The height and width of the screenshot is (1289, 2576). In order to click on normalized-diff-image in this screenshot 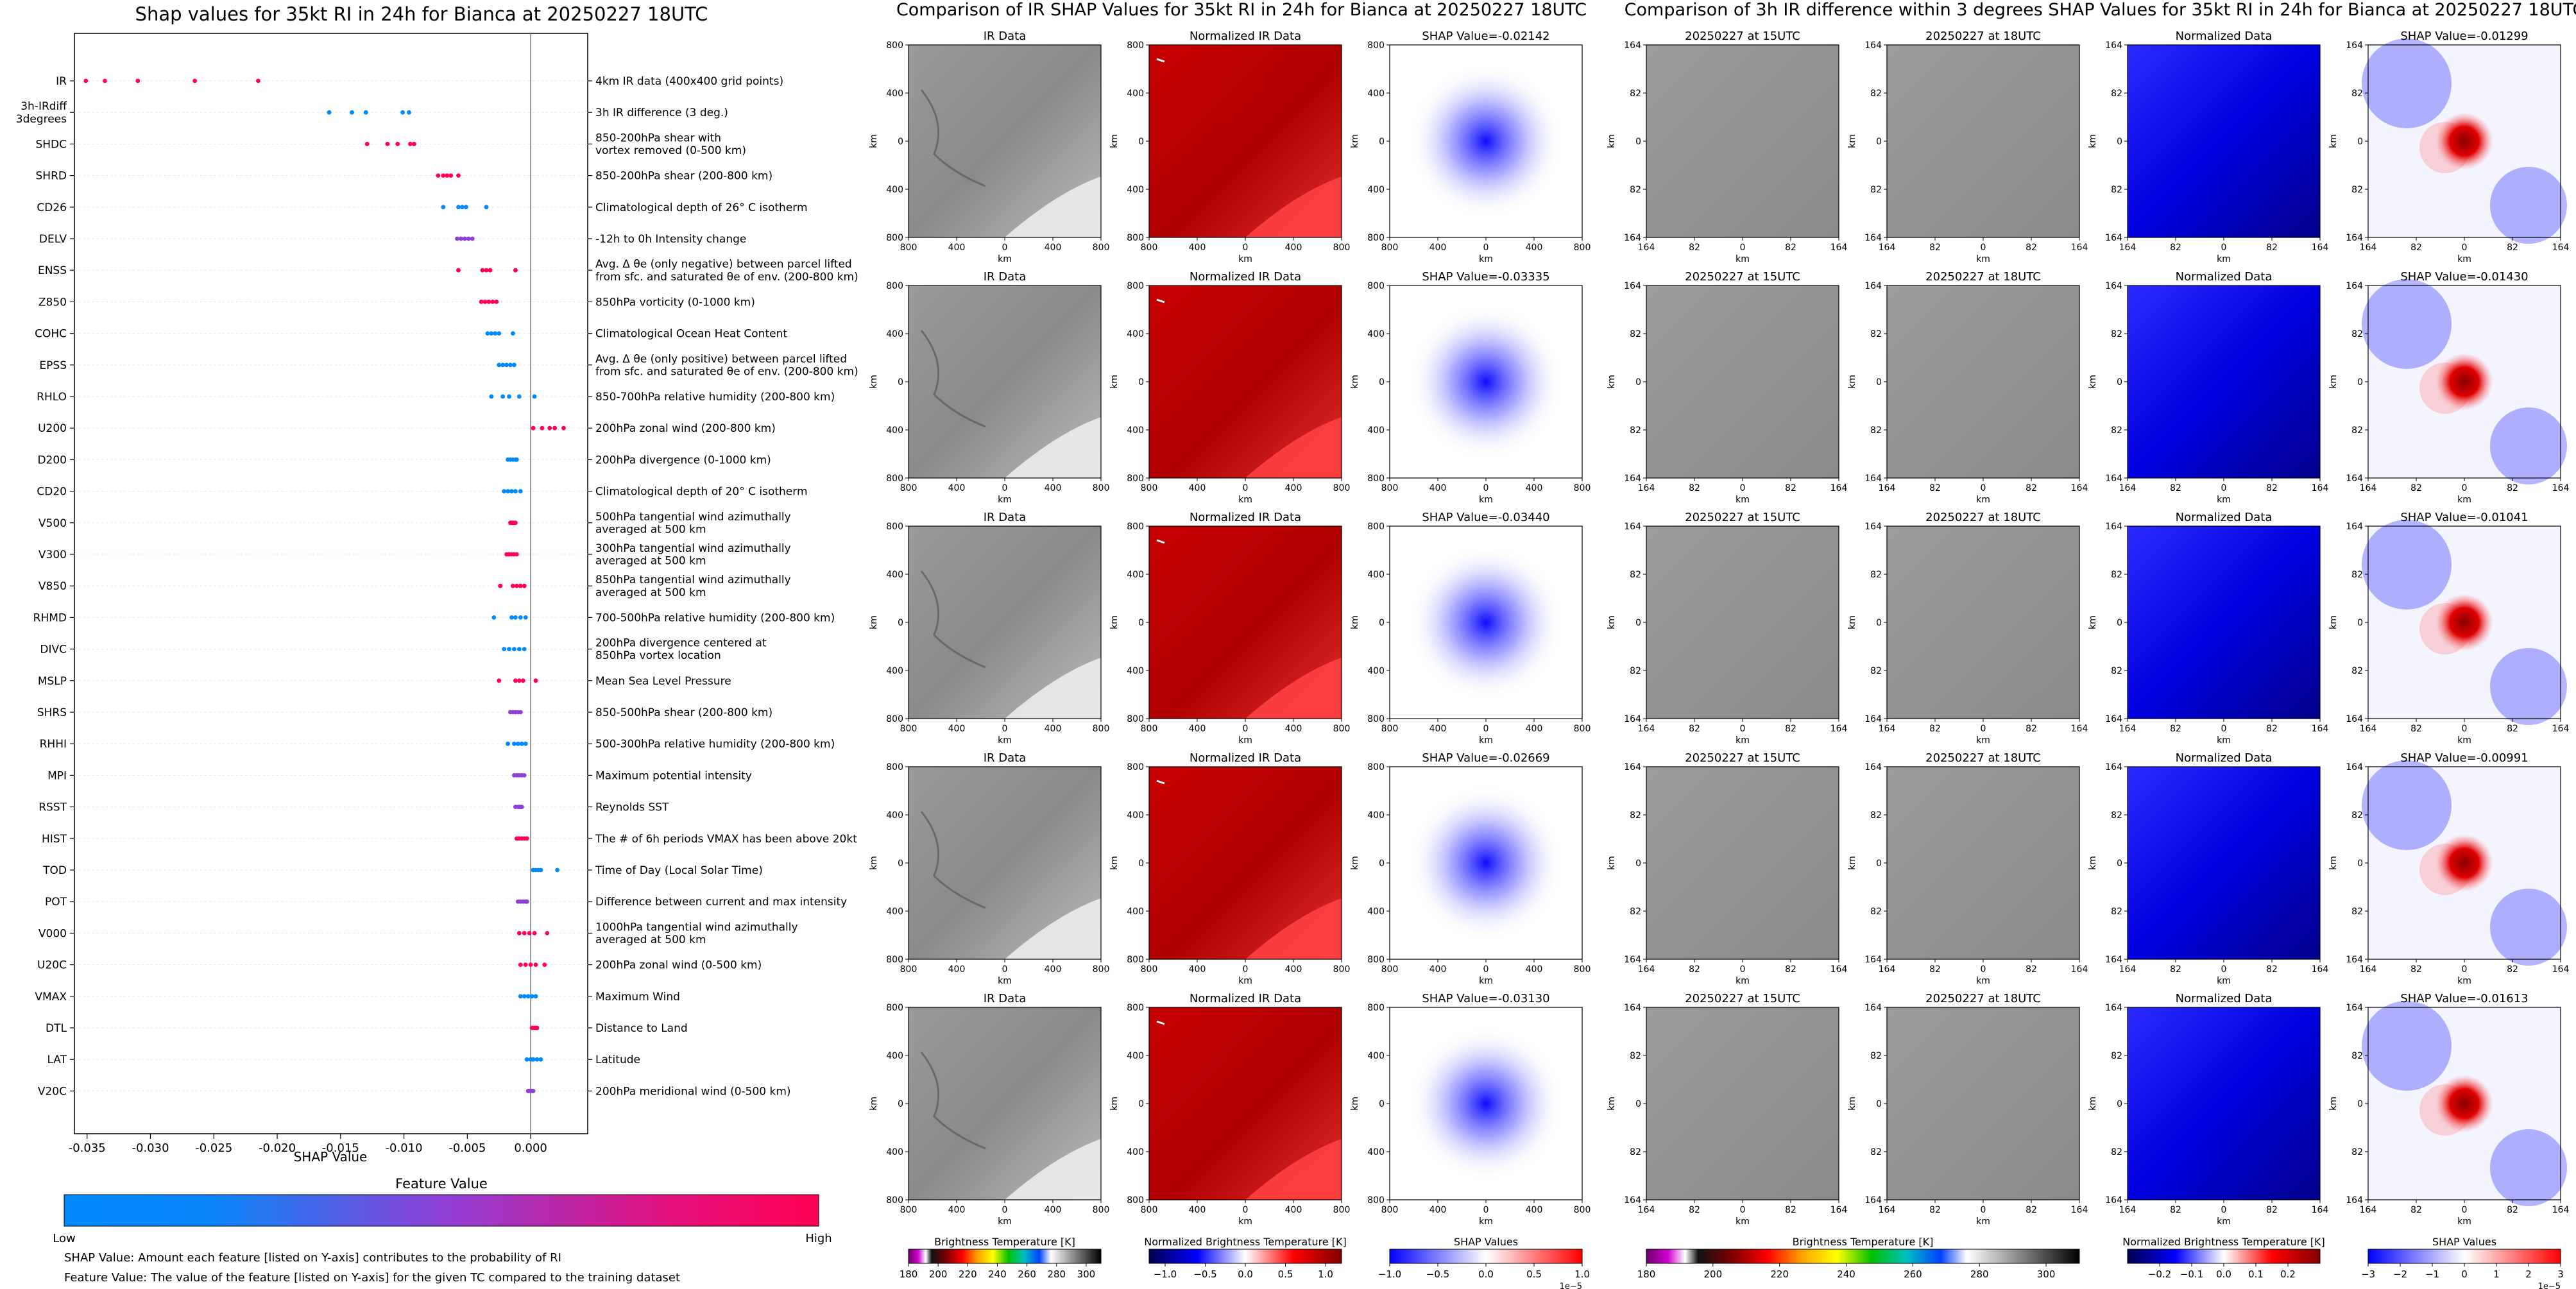, I will do `click(2224, 382)`.